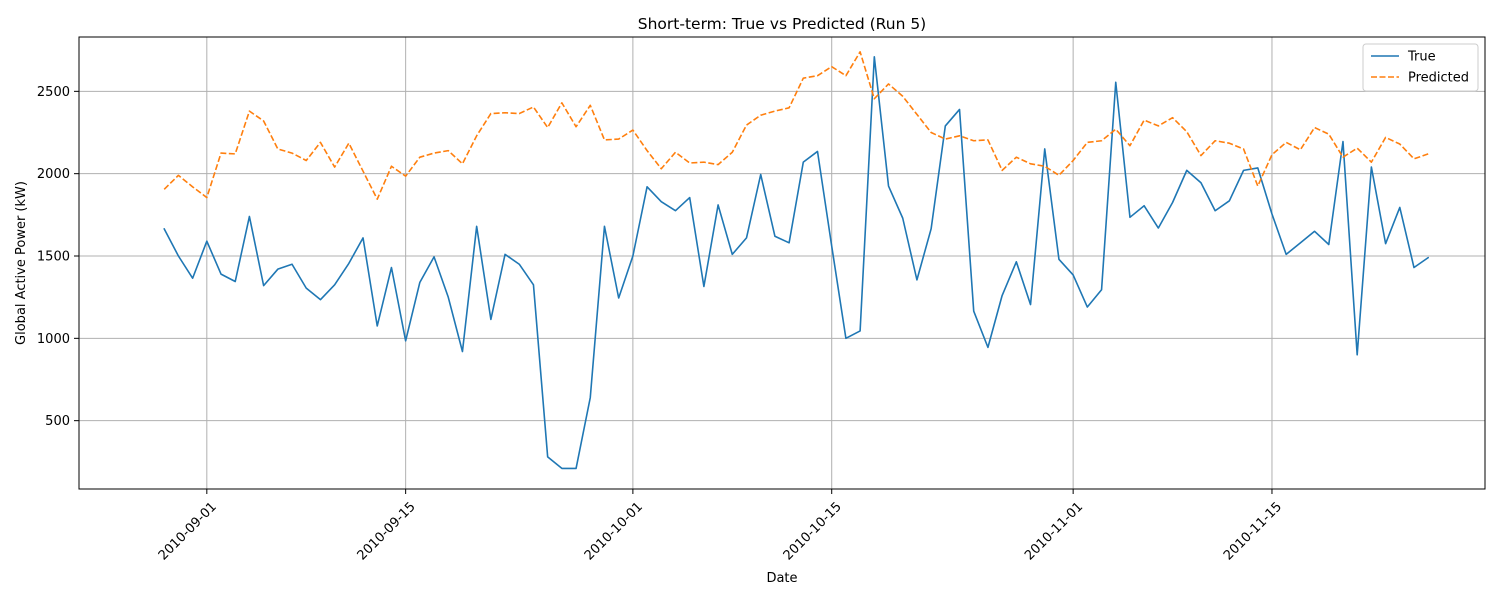 The width and height of the screenshot is (1500, 600). What do you see at coordinates (782, 24) in the screenshot?
I see `chart-title: Short-term: True vs Predicted (Run 5)` at bounding box center [782, 24].